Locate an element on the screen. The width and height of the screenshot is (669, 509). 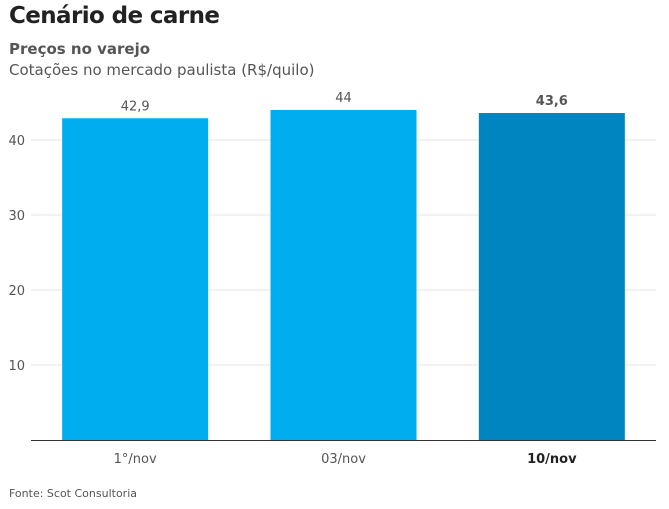
x-tick-label: 10/nov is located at coordinates (552, 459).